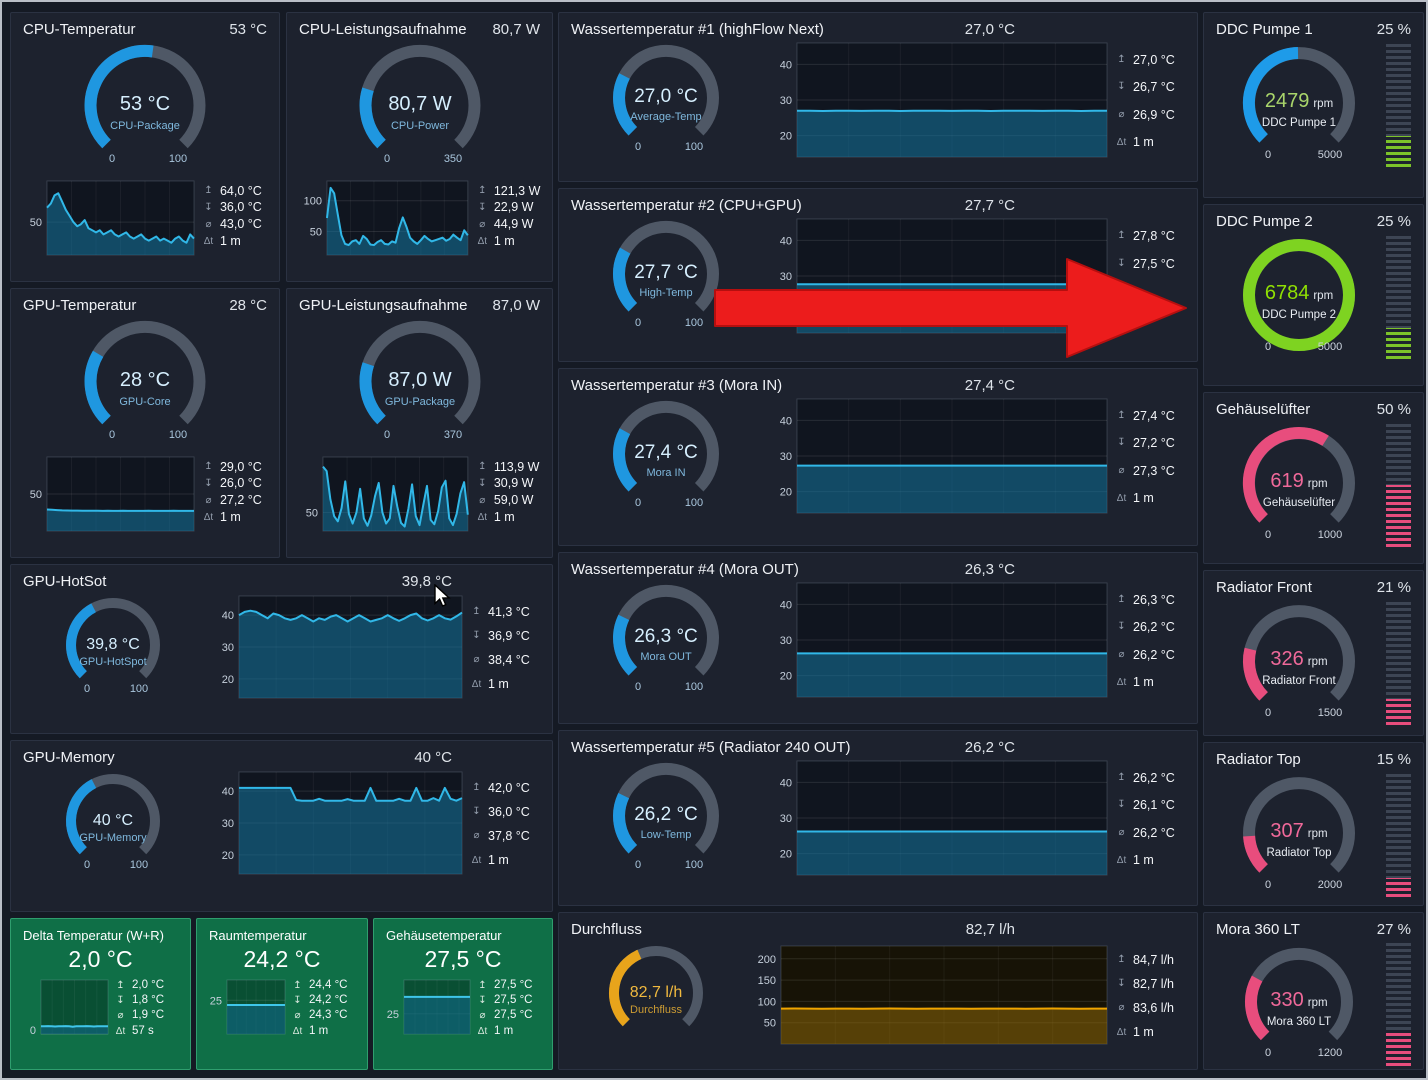 The image size is (1428, 1080). I want to click on svg-text: 50, so click(312, 513).